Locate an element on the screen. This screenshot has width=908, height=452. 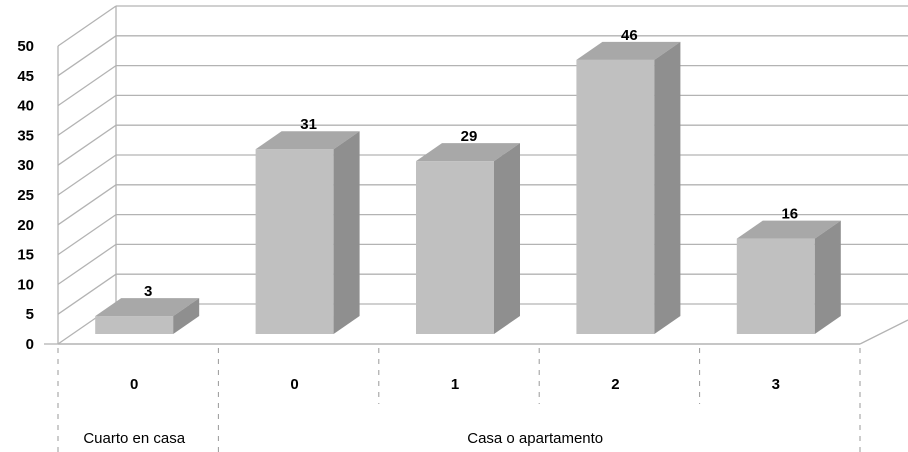
data-label: 16 is located at coordinates (789, 214).